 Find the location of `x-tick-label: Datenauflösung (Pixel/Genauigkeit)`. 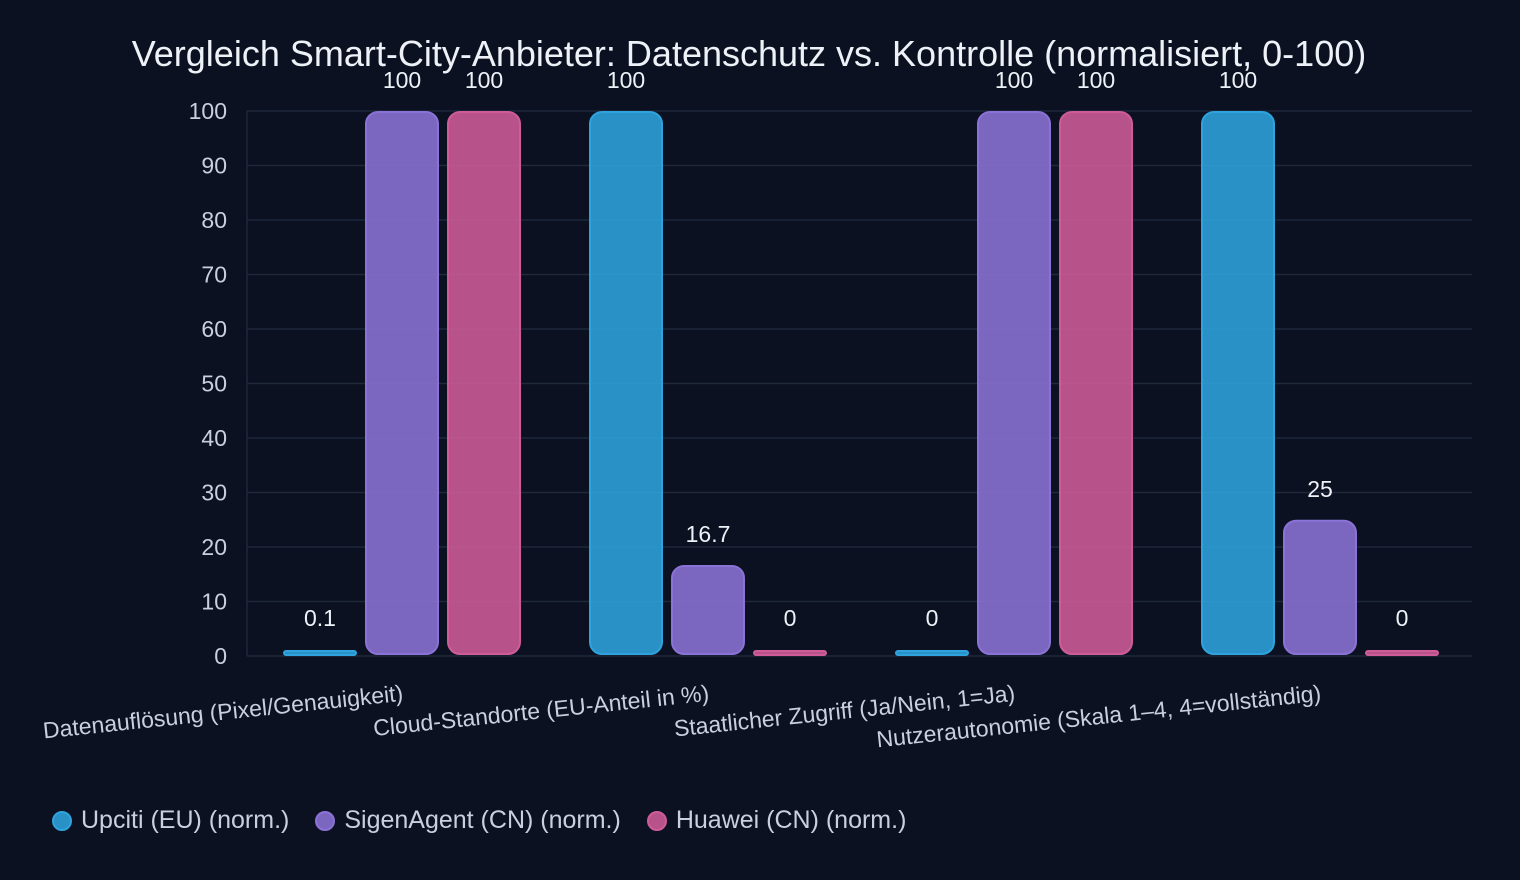

x-tick-label: Datenauflösung (Pixel/Genauigkeit) is located at coordinates (223, 712).